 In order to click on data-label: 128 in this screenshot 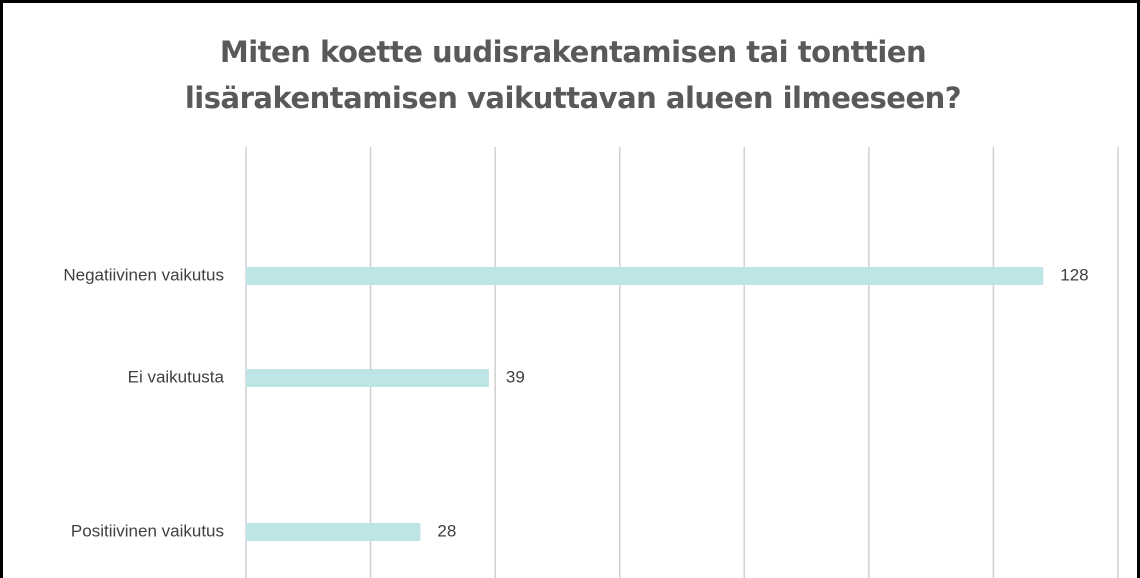, I will do `click(1074, 274)`.